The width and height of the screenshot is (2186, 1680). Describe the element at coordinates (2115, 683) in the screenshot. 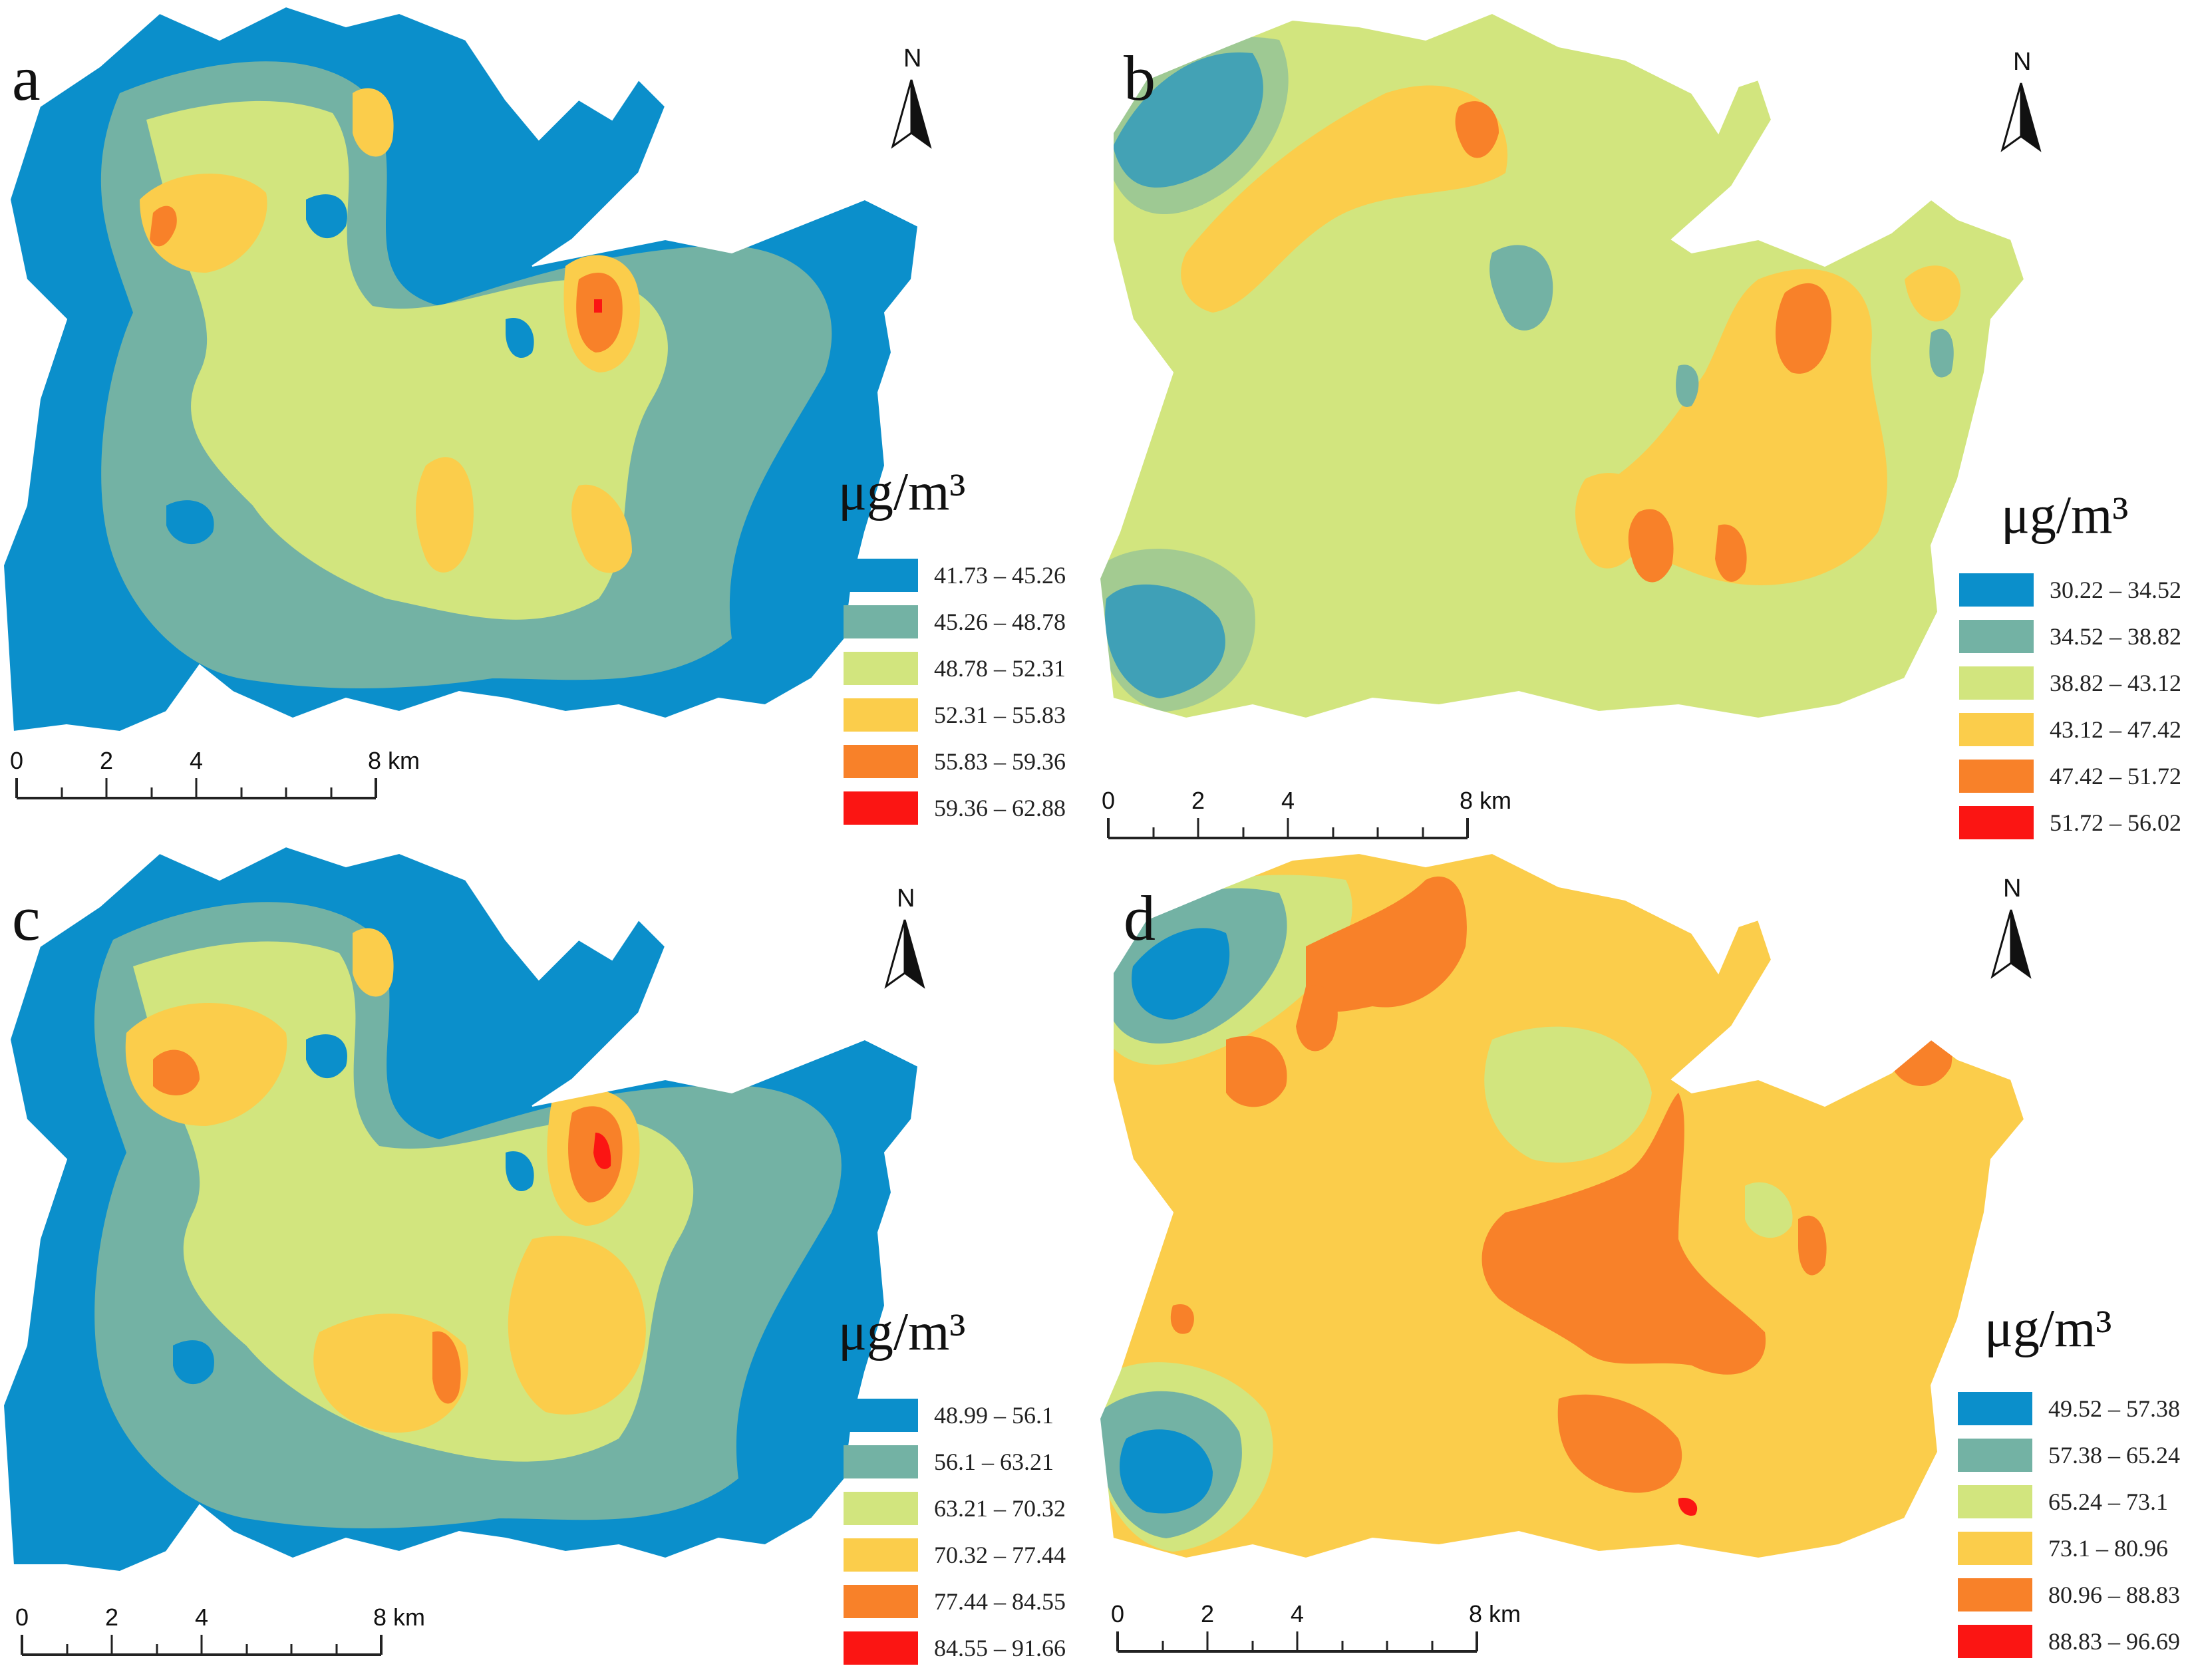

I see `legend-label: 38.82 – 43.12` at that location.